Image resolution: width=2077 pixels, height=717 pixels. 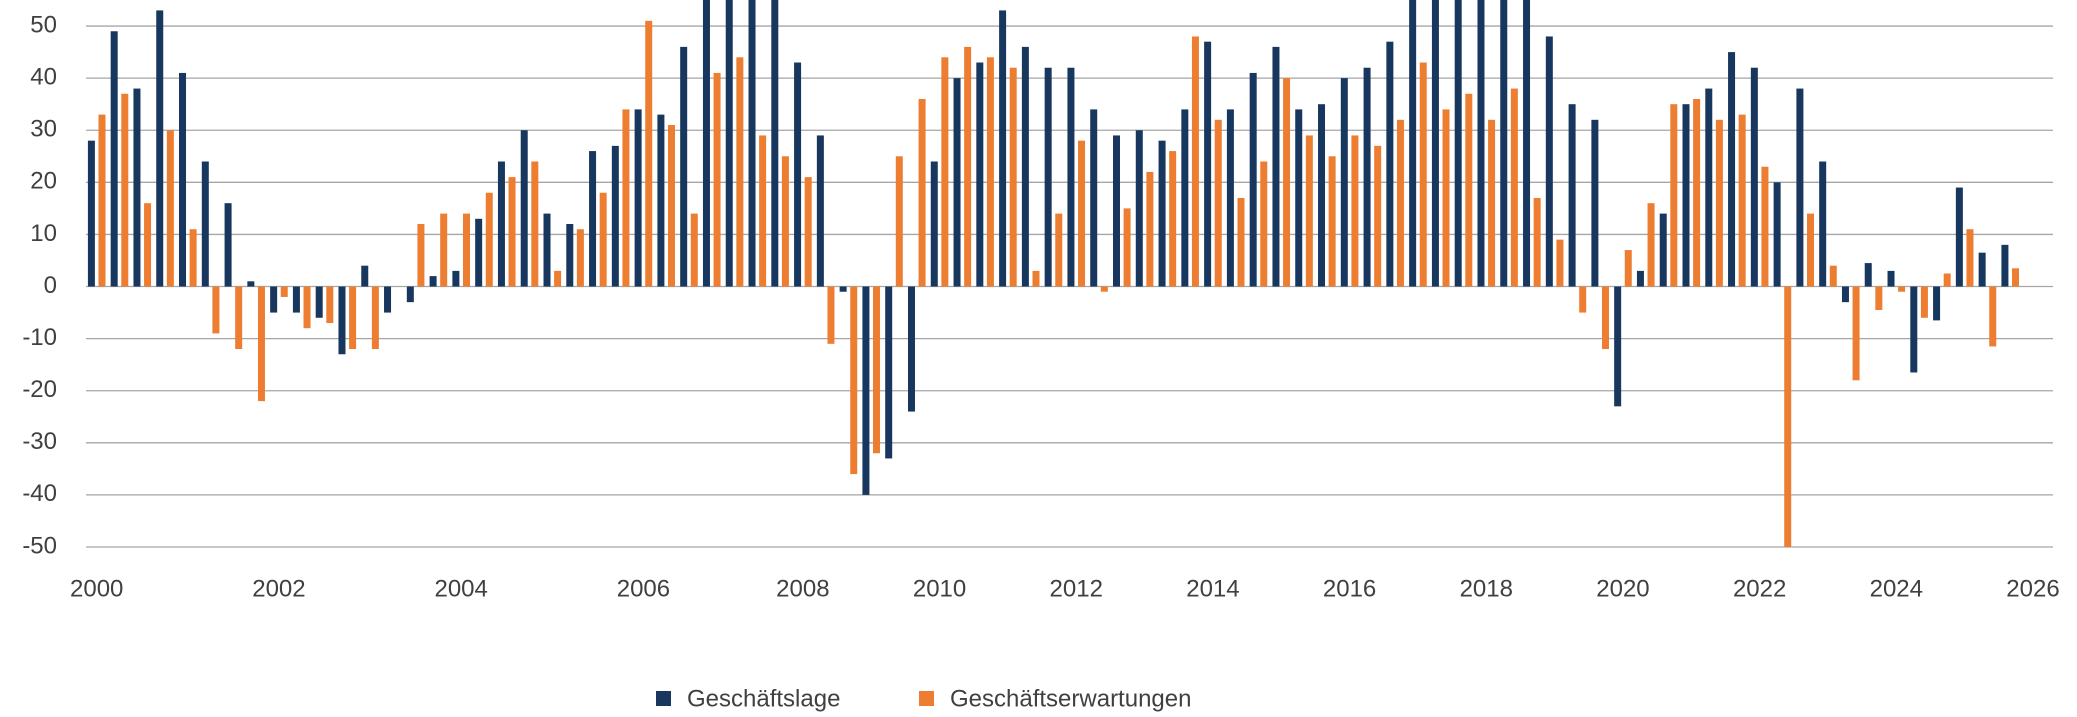 I want to click on y-tick-label: 40, so click(x=43, y=76).